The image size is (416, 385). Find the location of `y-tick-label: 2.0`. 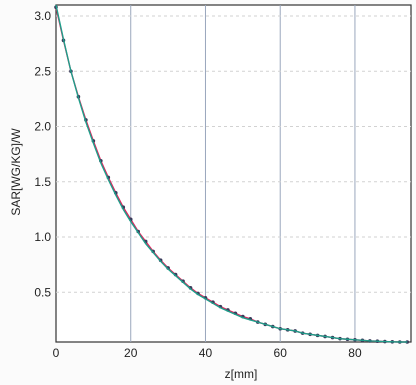

y-tick-label: 2.0 is located at coordinates (42, 127).